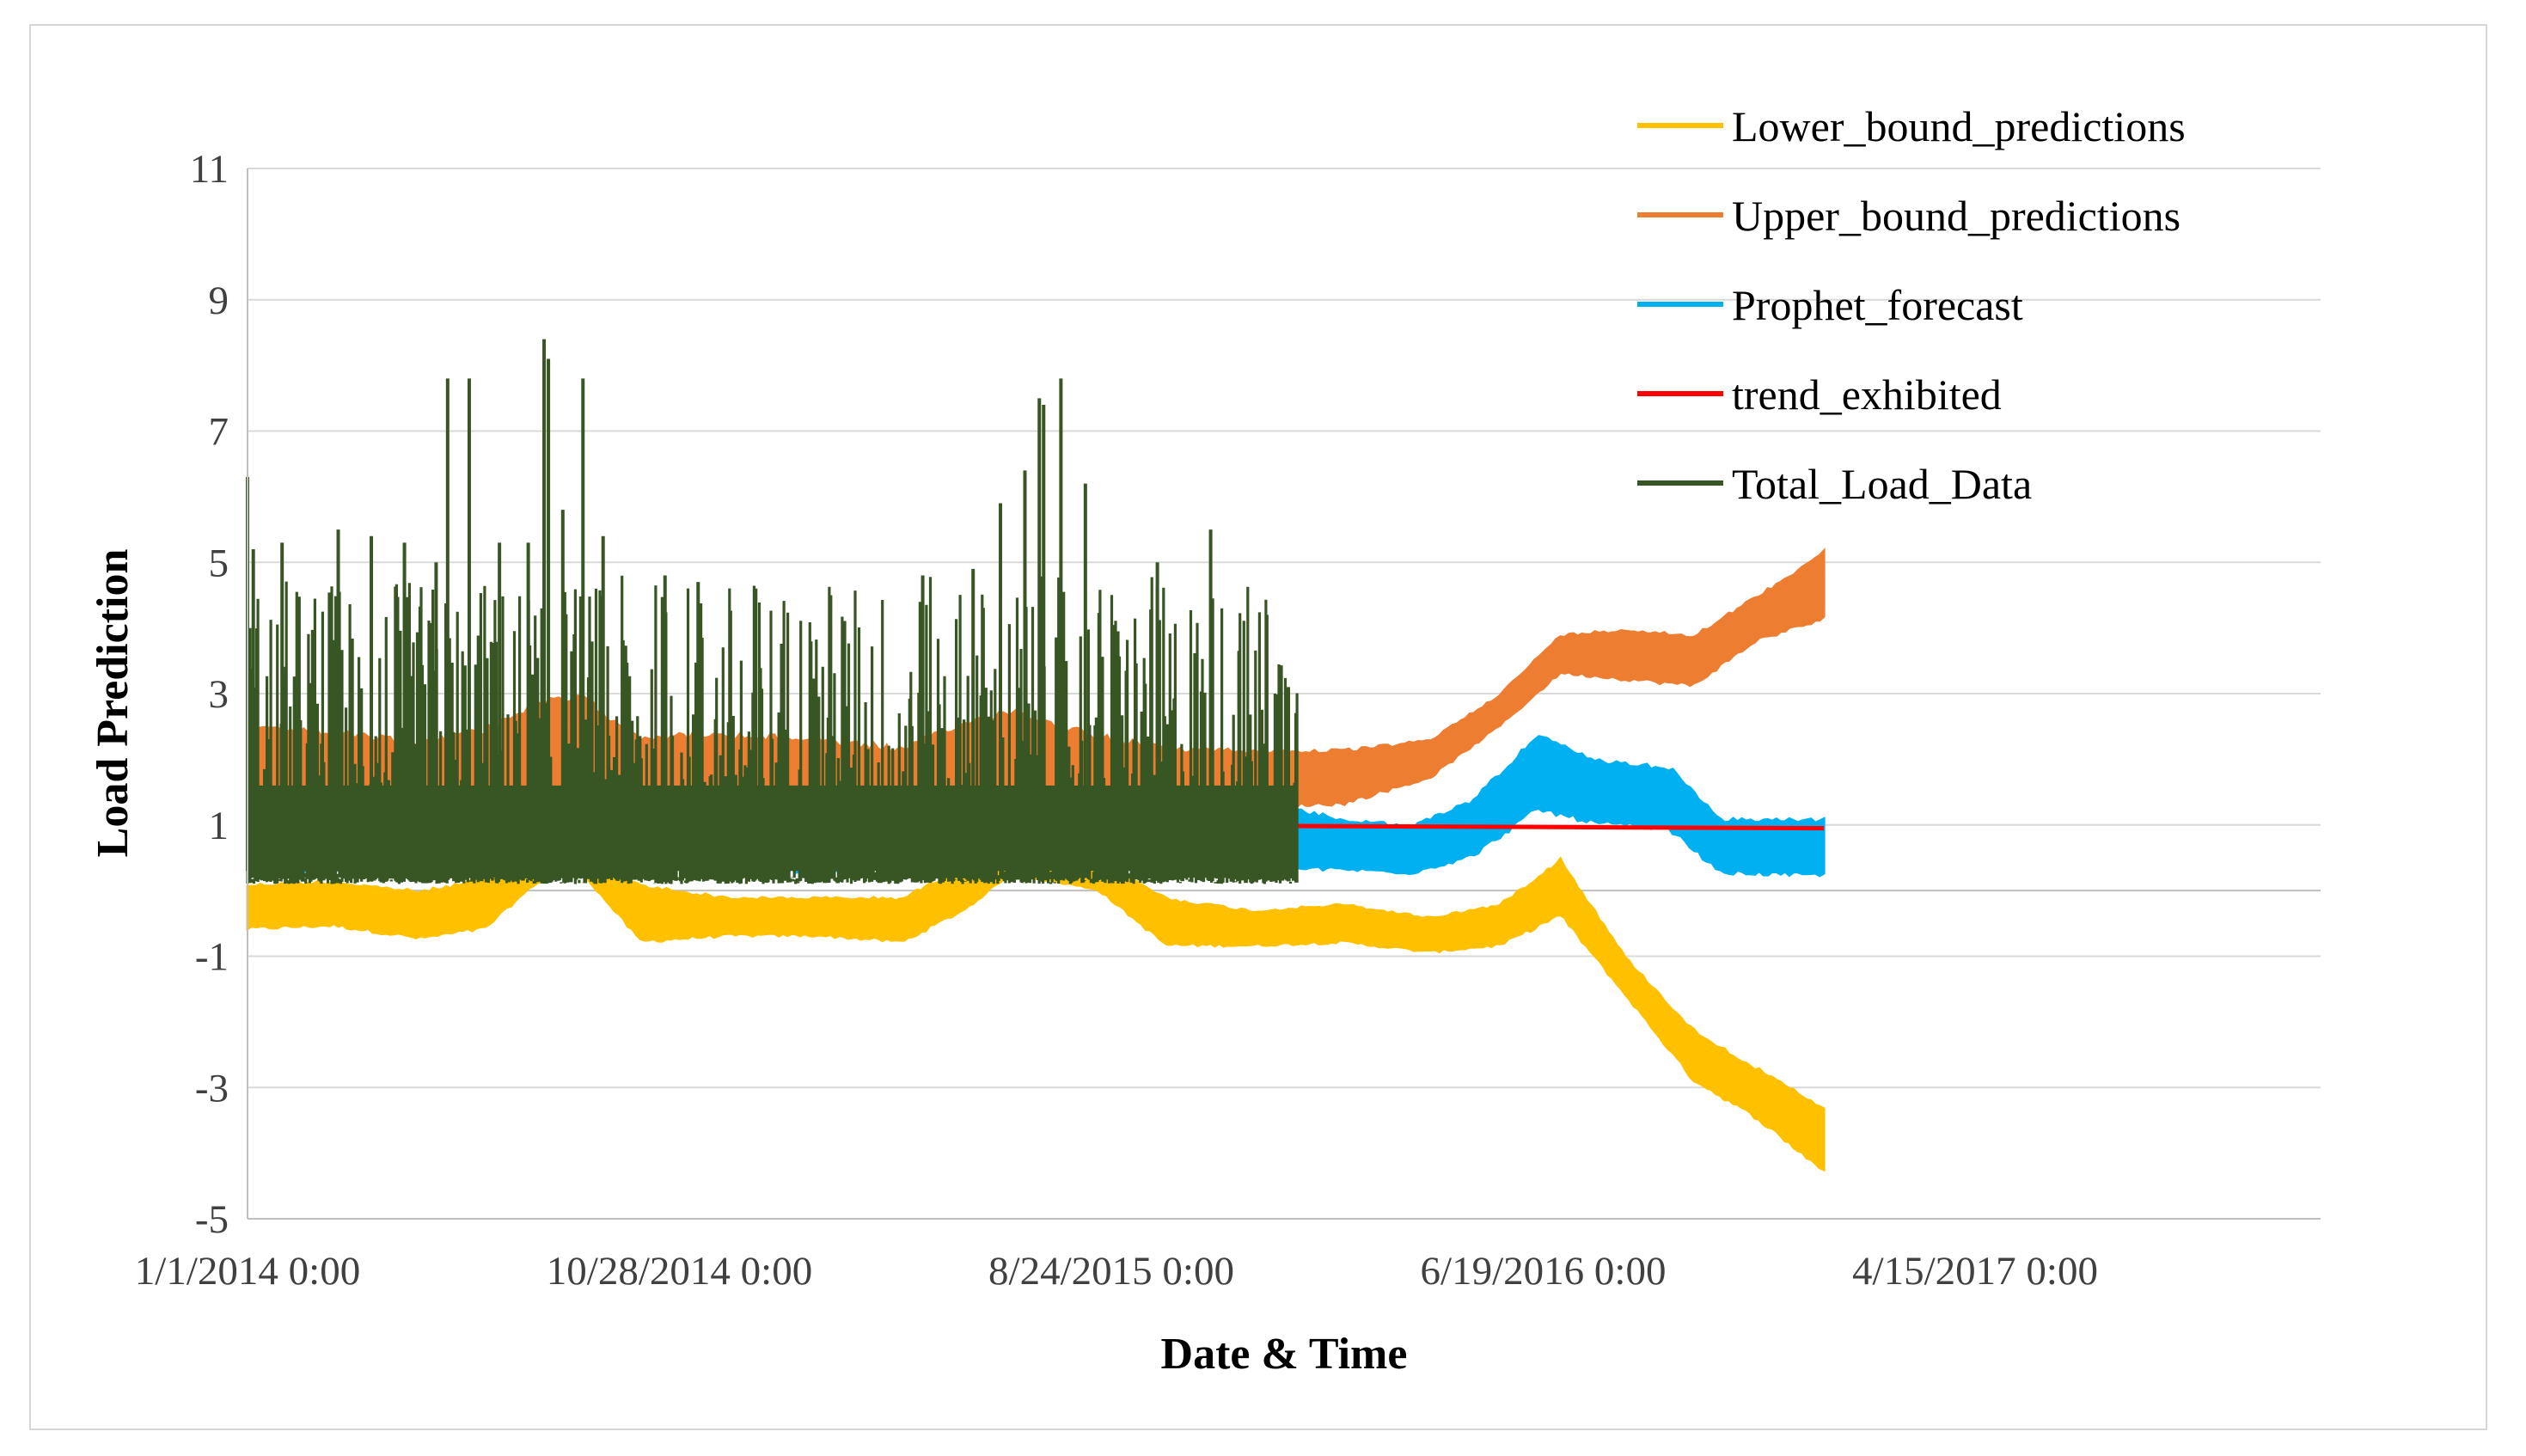  I want to click on y-axis-ticks: -5 -3 -1 1 3 5 7 9 11, so click(209, 695).